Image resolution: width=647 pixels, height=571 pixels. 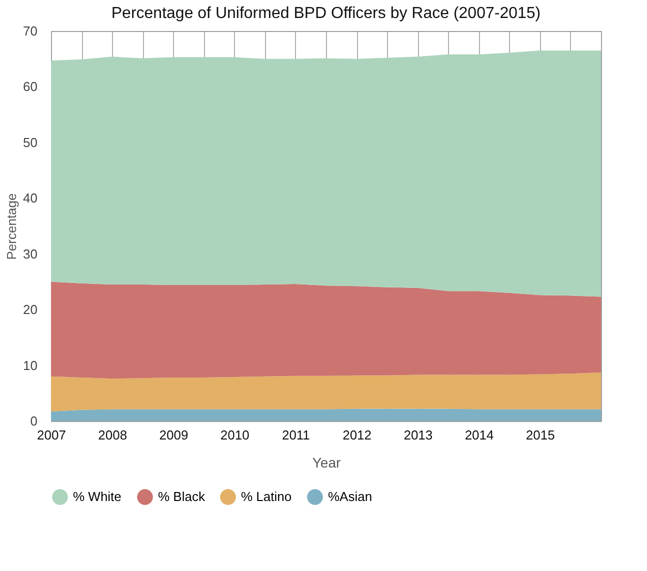 What do you see at coordinates (182, 496) in the screenshot?
I see `legend-label: % Black` at bounding box center [182, 496].